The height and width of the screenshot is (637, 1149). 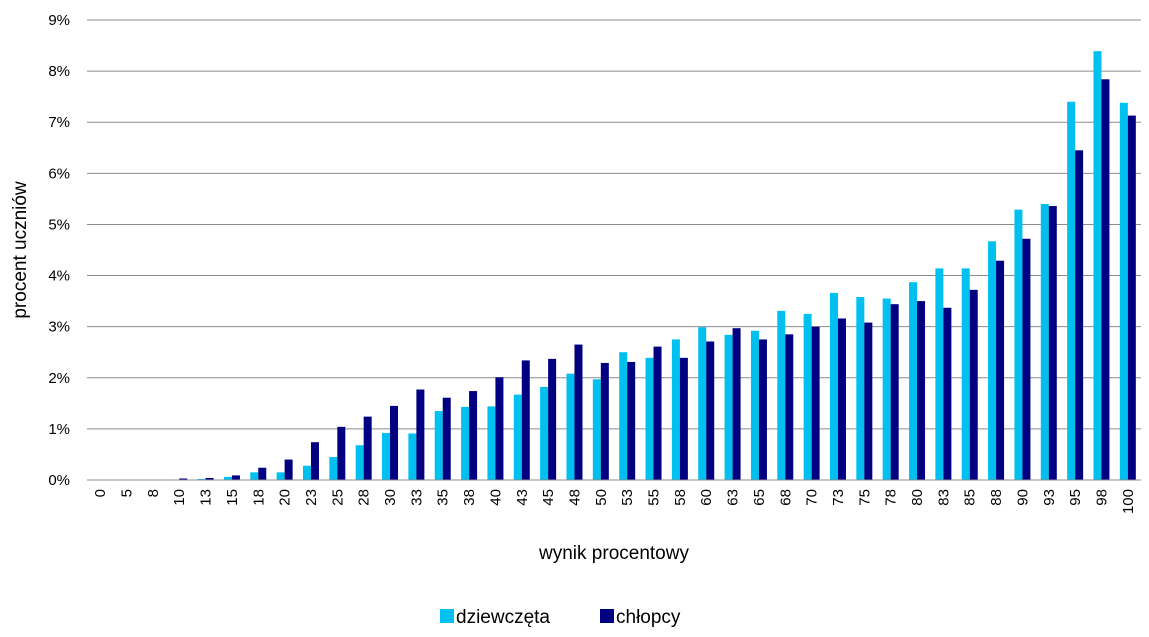 I want to click on x-tick-label: 30, so click(x=390, y=497).